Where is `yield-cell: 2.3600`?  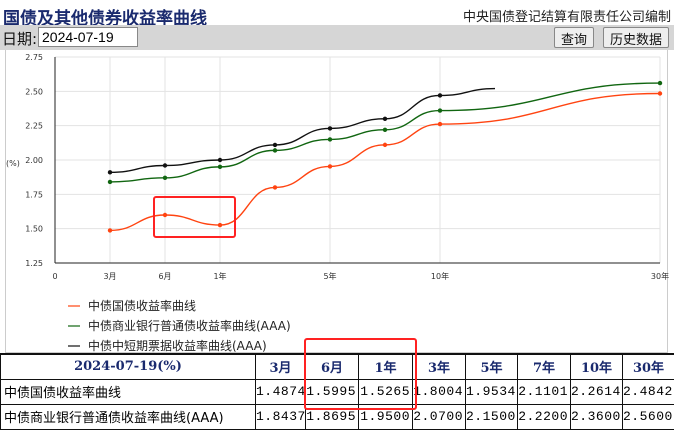
yield-cell: 2.3600 is located at coordinates (597, 416).